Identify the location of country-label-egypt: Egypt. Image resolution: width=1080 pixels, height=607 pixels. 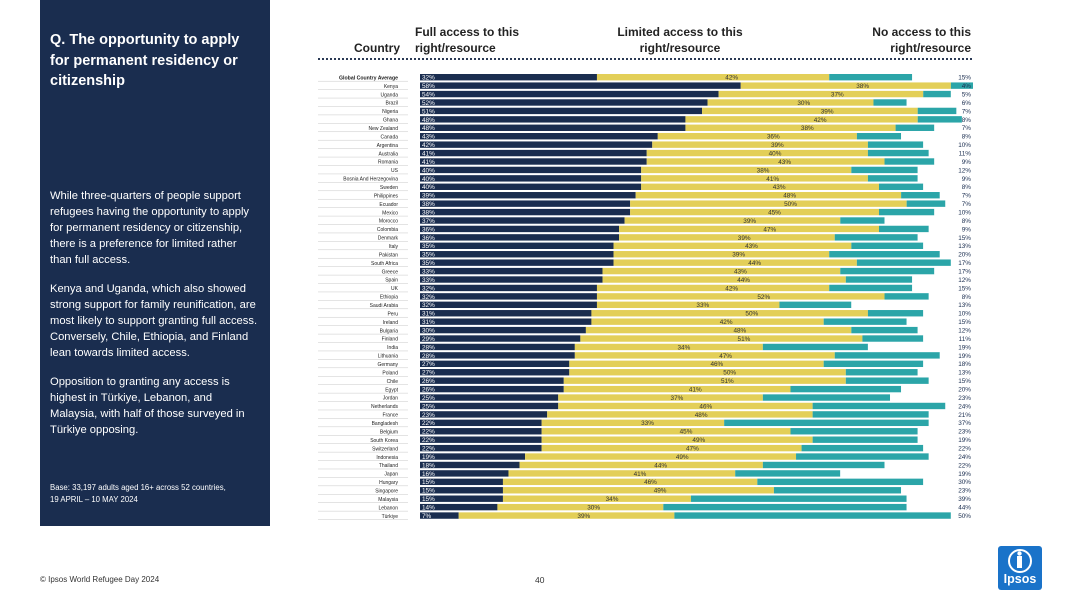
(391, 390).